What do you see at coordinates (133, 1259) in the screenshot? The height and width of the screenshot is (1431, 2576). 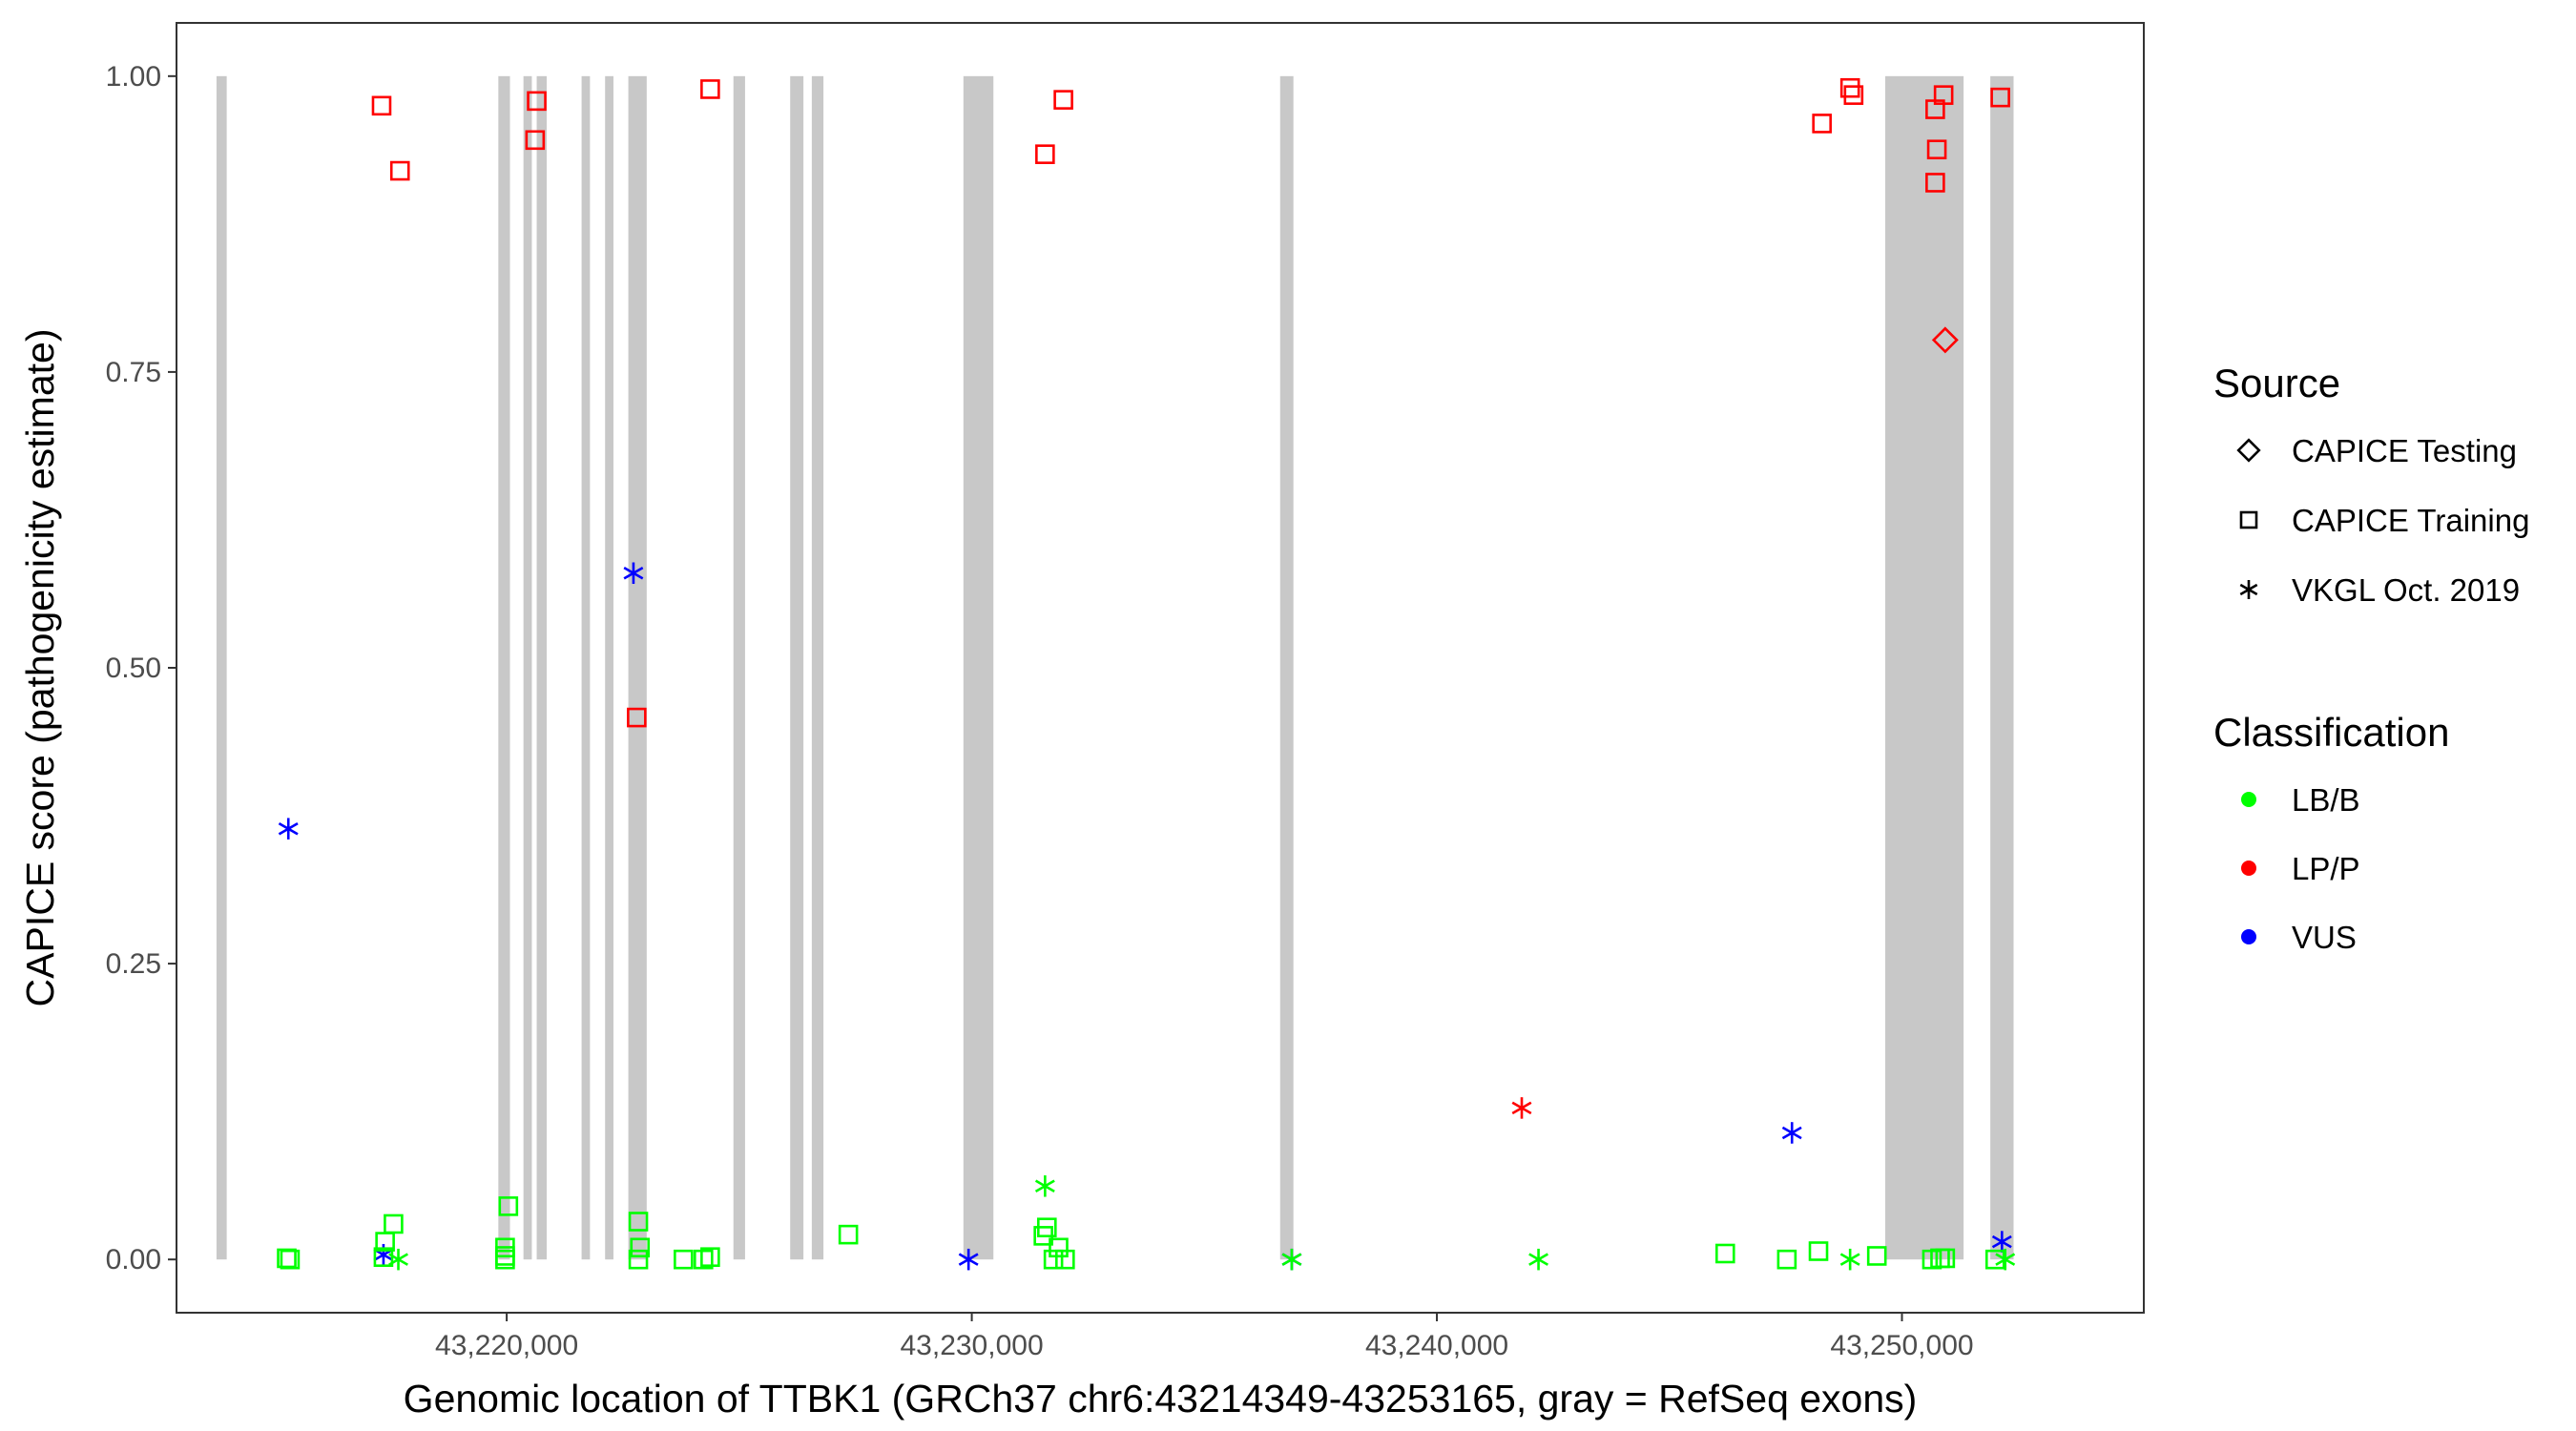 I see `y-tick-label: 0.00` at bounding box center [133, 1259].